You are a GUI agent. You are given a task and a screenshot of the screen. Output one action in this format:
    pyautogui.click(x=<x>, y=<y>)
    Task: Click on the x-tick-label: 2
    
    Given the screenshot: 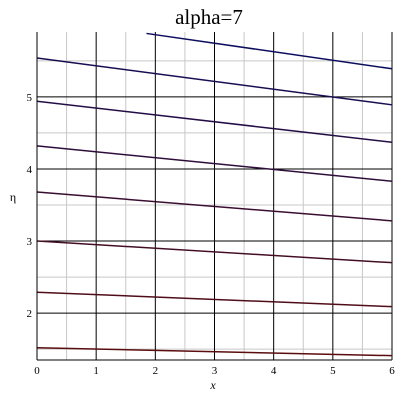 What is the action you would take?
    pyautogui.click(x=156, y=371)
    